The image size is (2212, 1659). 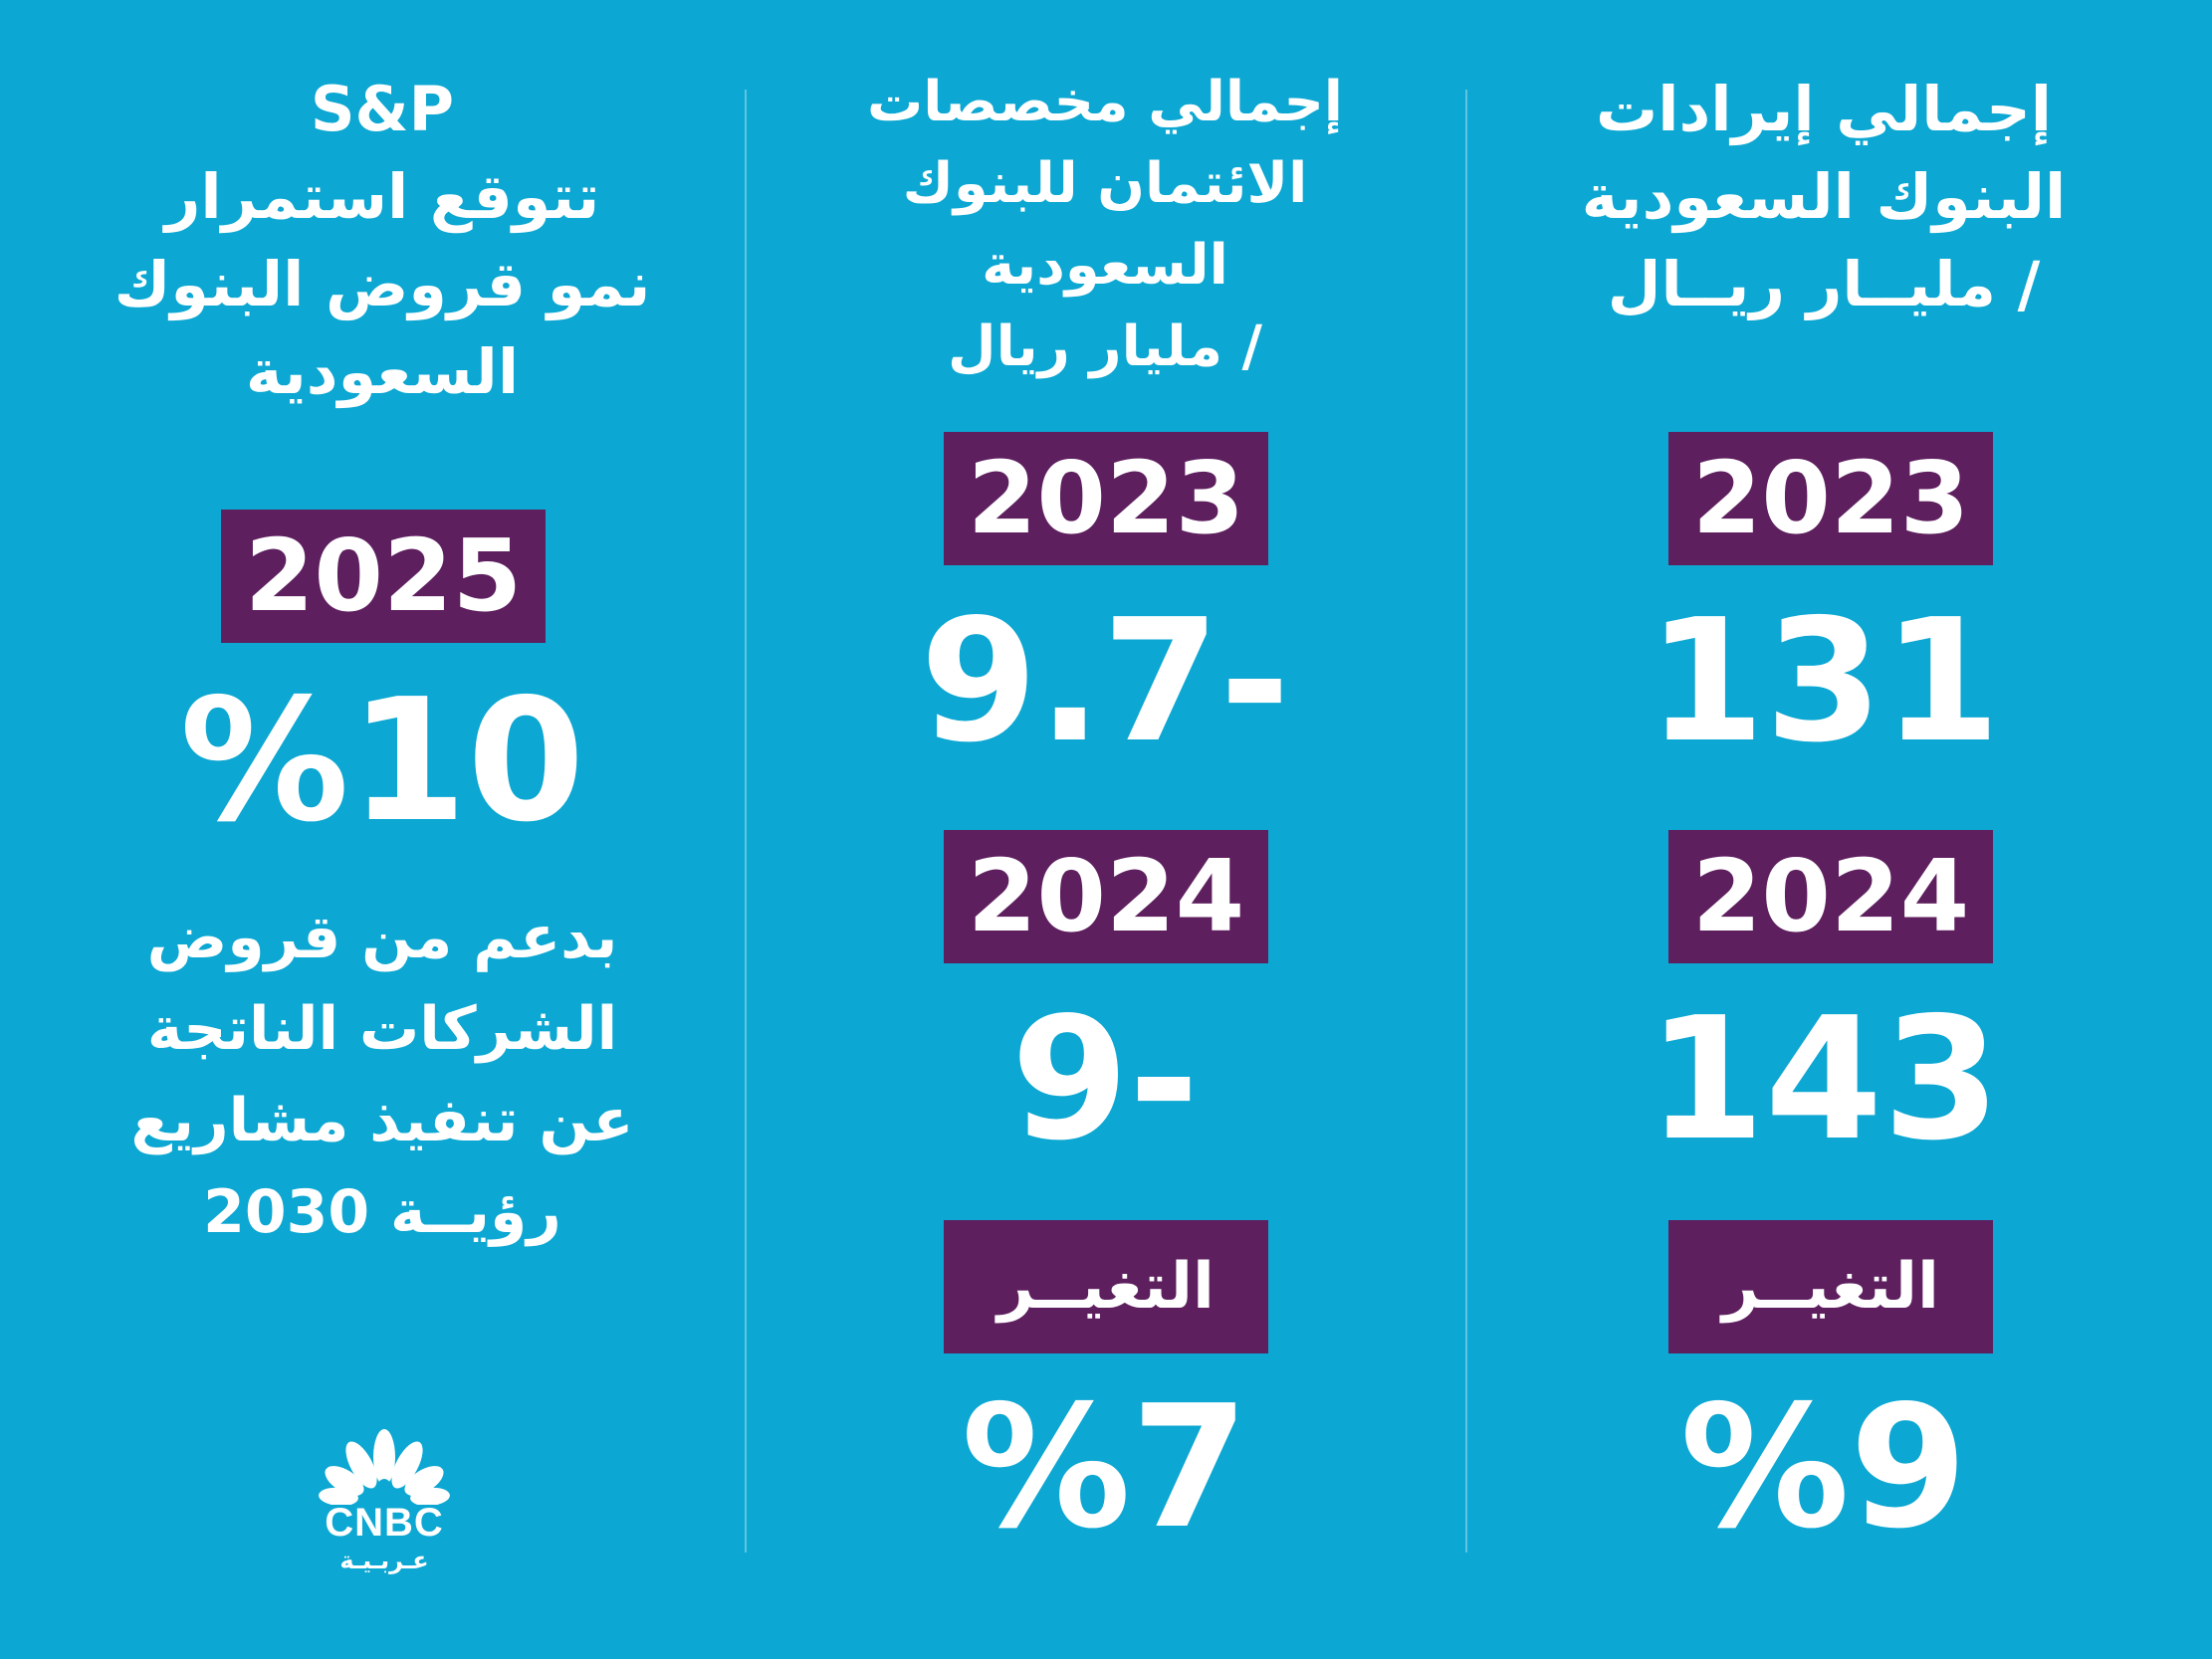 What do you see at coordinates (746, 821) in the screenshot?
I see `column-divider-left` at bounding box center [746, 821].